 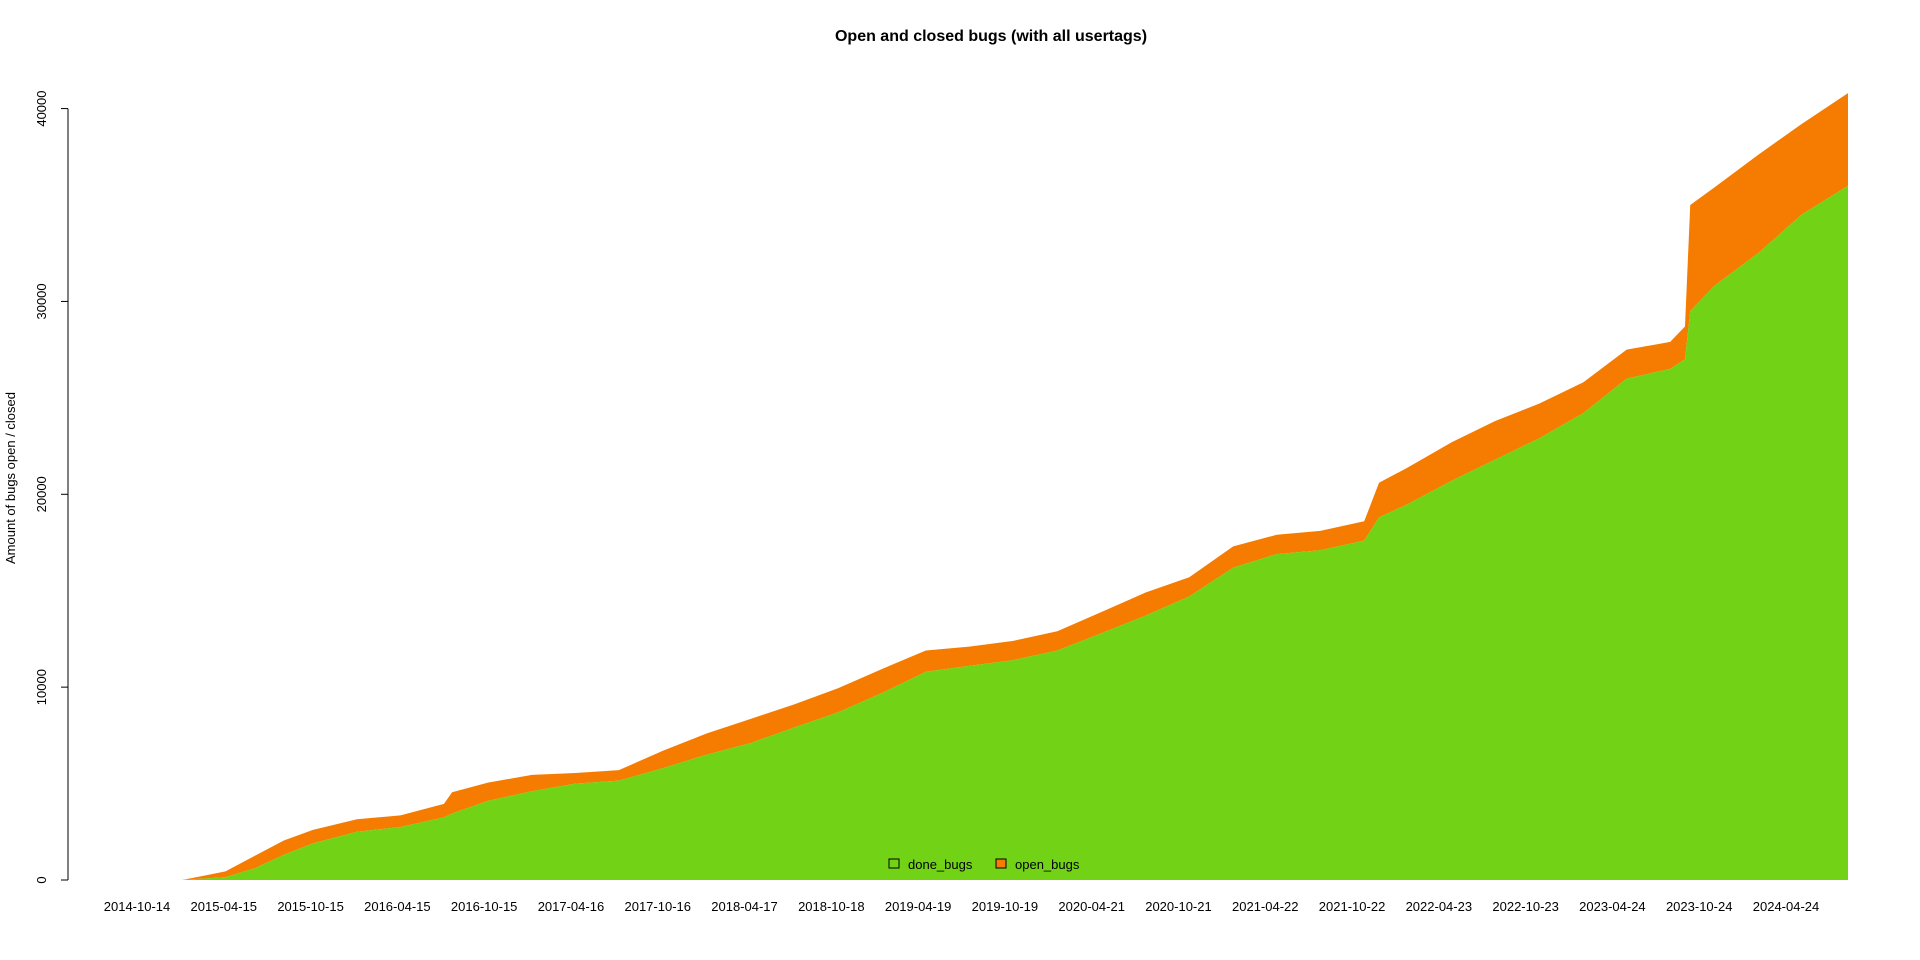 What do you see at coordinates (1439, 906) in the screenshot?
I see `x-tick-label: 2022-04-23` at bounding box center [1439, 906].